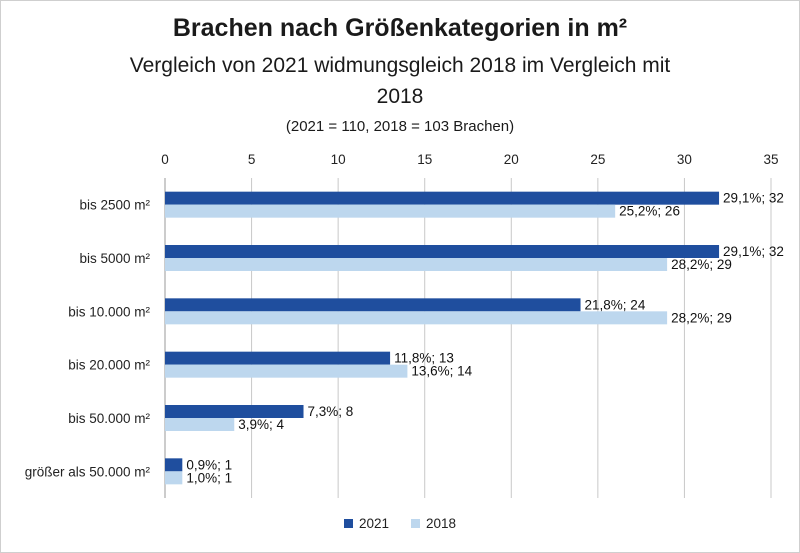 The height and width of the screenshot is (553, 800). I want to click on x-tick-label-25: 25, so click(597, 159).